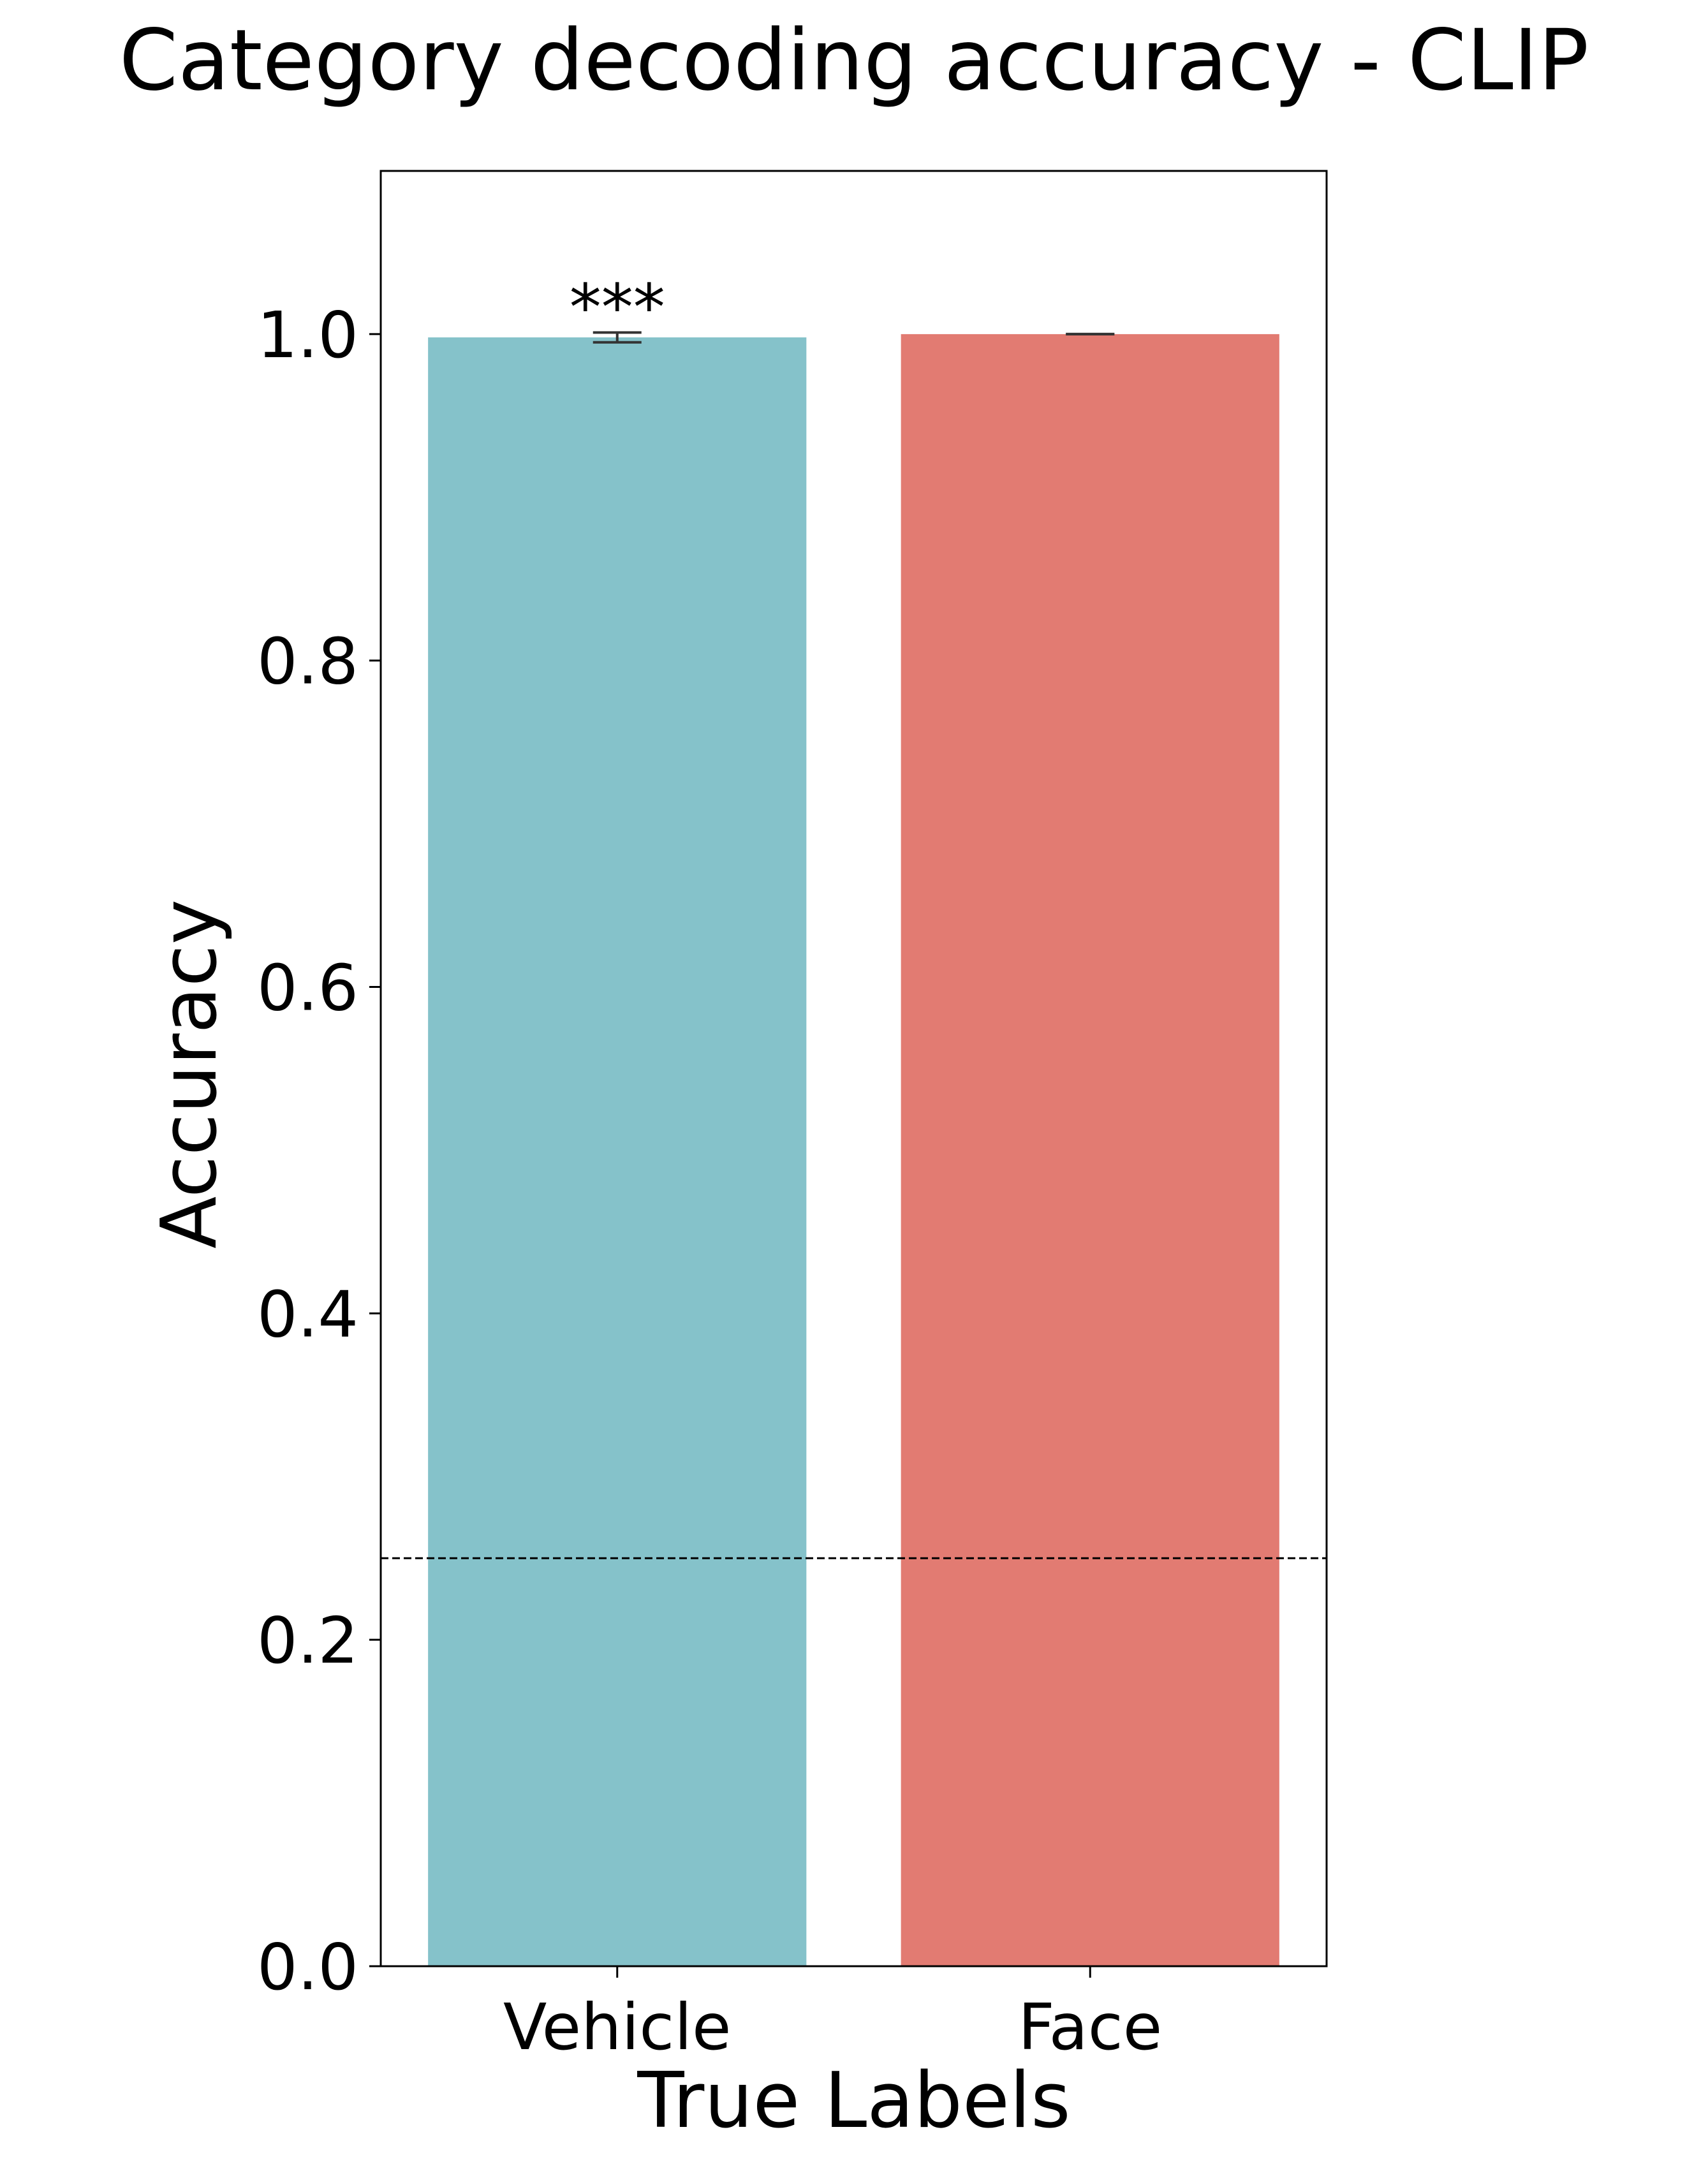 The image size is (1708, 2162). I want to click on x-tick-label: Face, so click(1090, 2027).